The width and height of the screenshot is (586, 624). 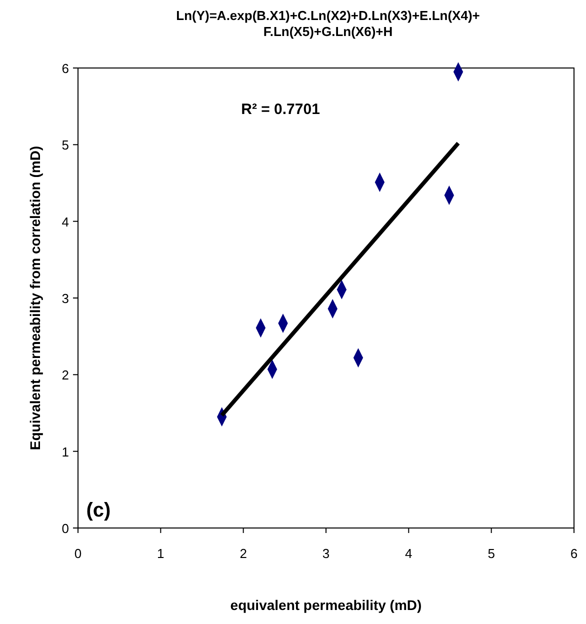 What do you see at coordinates (65, 452) in the screenshot?
I see `y-tick-label: 1` at bounding box center [65, 452].